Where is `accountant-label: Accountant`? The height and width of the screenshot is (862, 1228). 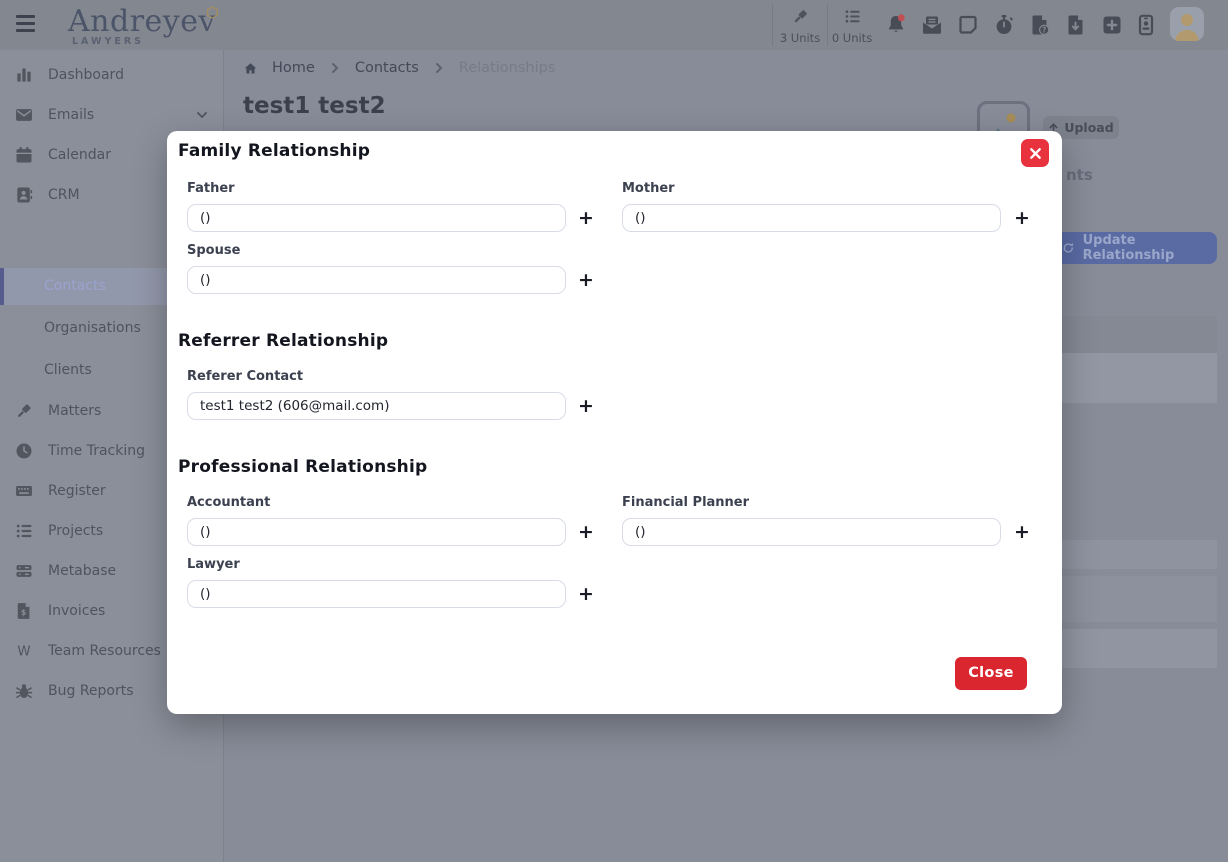 accountant-label: Accountant is located at coordinates (229, 502).